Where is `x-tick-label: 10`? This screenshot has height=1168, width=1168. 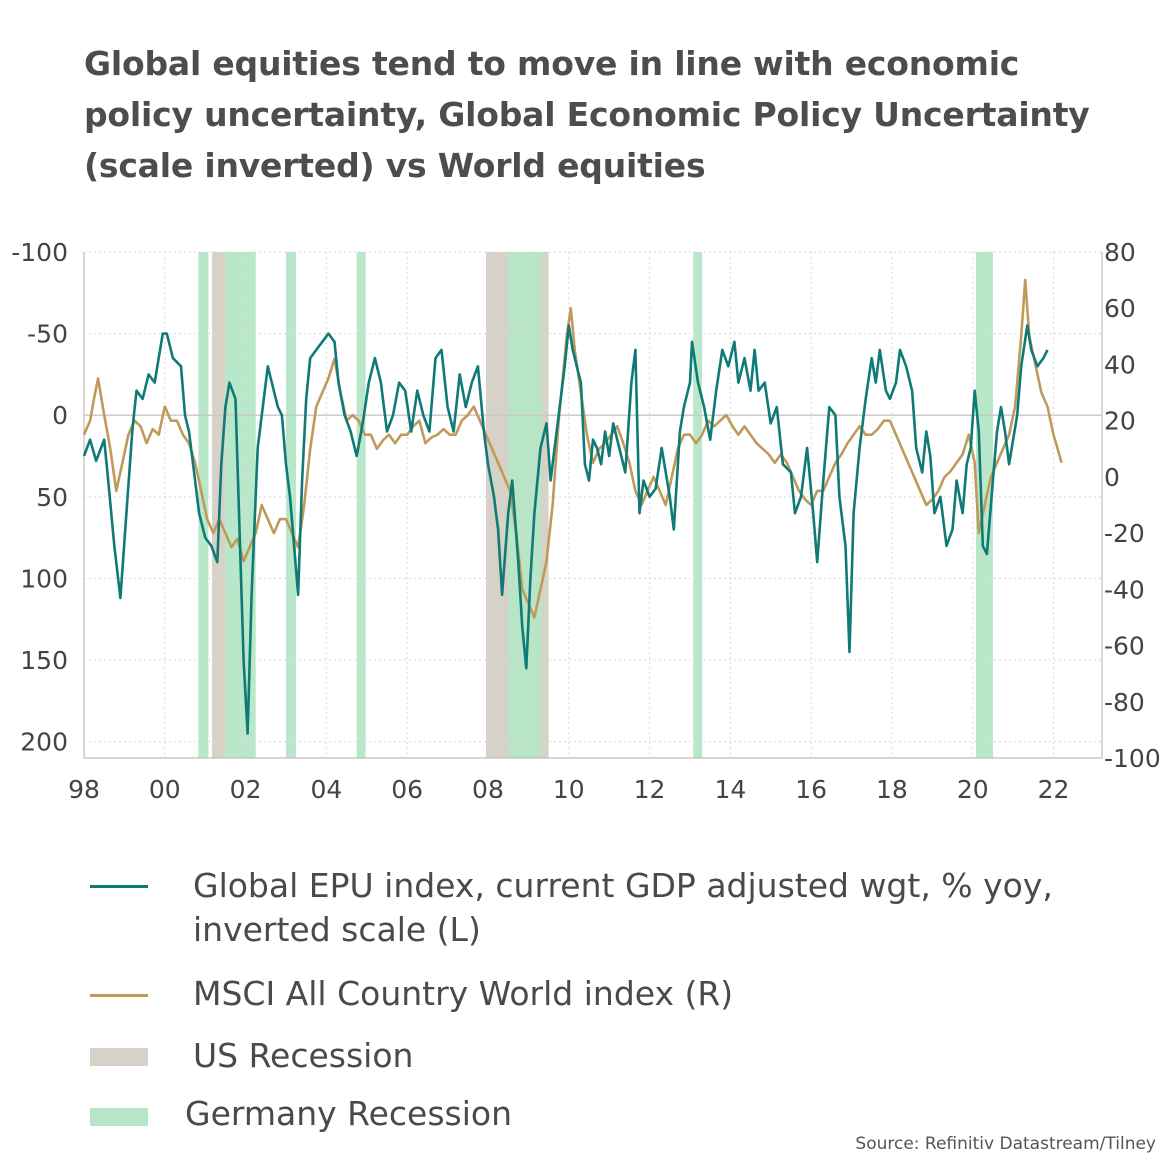
x-tick-label: 10 is located at coordinates (569, 787).